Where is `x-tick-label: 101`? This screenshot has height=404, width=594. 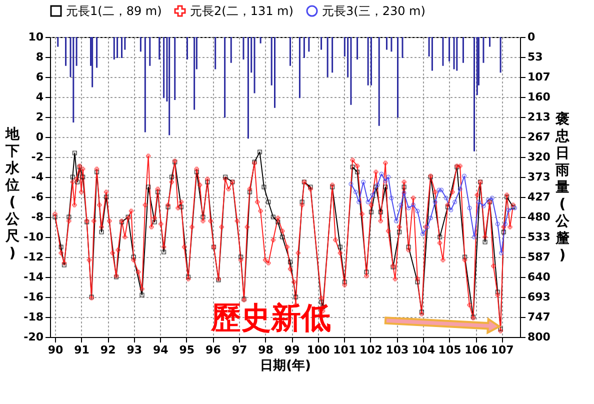 x-tick-label: 101 is located at coordinates (344, 350).